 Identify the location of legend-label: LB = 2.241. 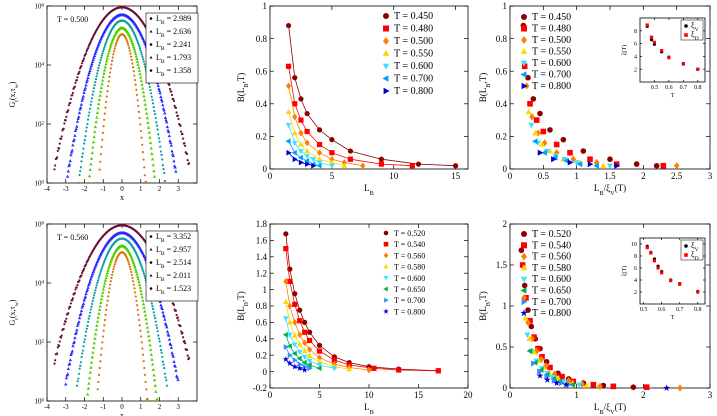
(173, 46).